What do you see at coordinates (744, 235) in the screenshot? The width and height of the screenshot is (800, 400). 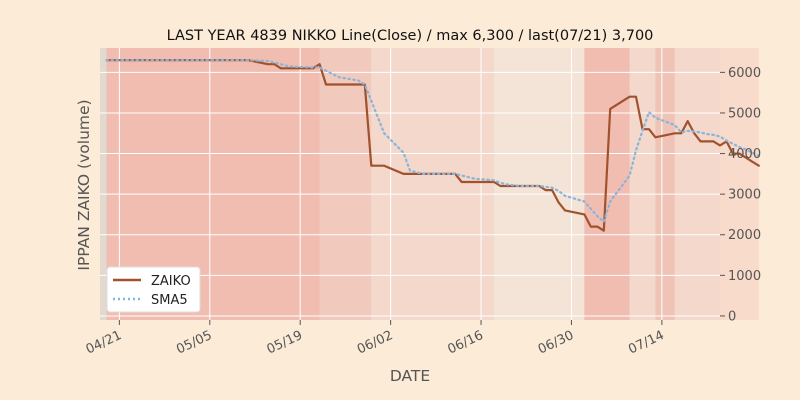 I see `y-tick-label-2: 2000` at bounding box center [744, 235].